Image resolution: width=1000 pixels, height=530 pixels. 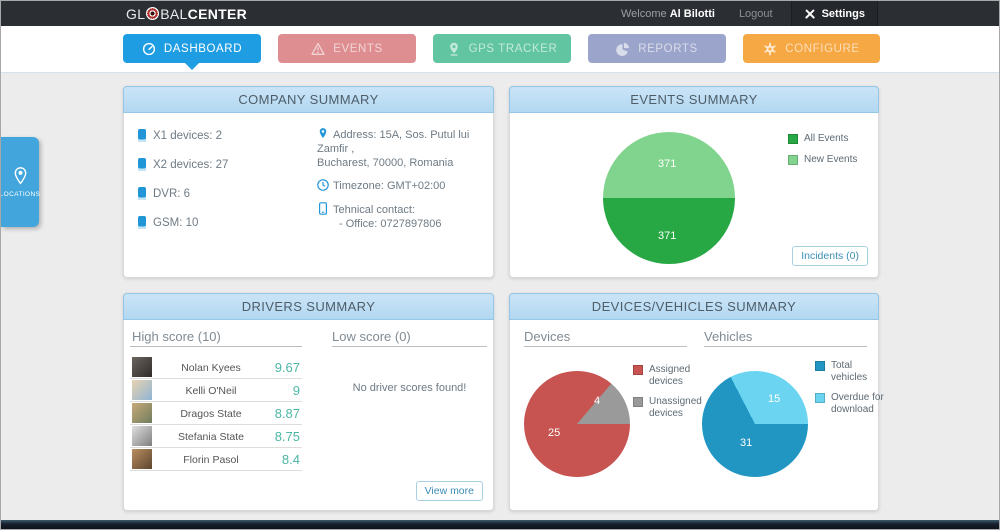 I want to click on active-tab-caret, so click(x=192, y=66).